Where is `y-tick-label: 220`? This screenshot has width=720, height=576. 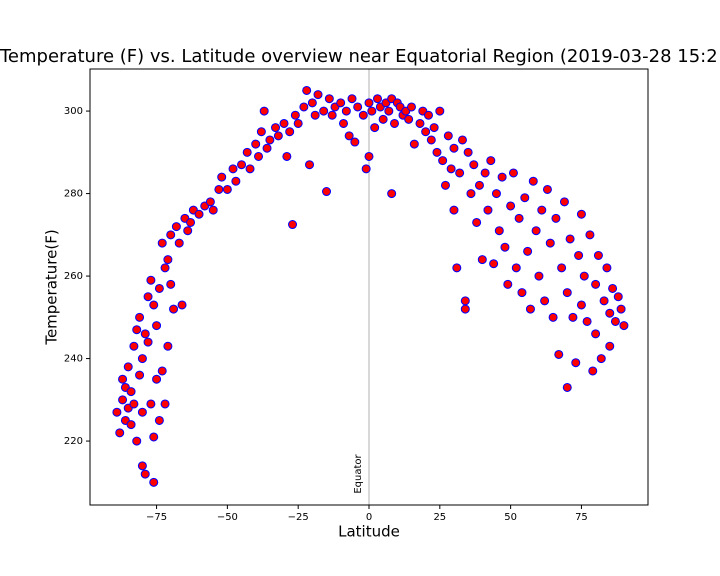
y-tick-label: 220 is located at coordinates (73, 441).